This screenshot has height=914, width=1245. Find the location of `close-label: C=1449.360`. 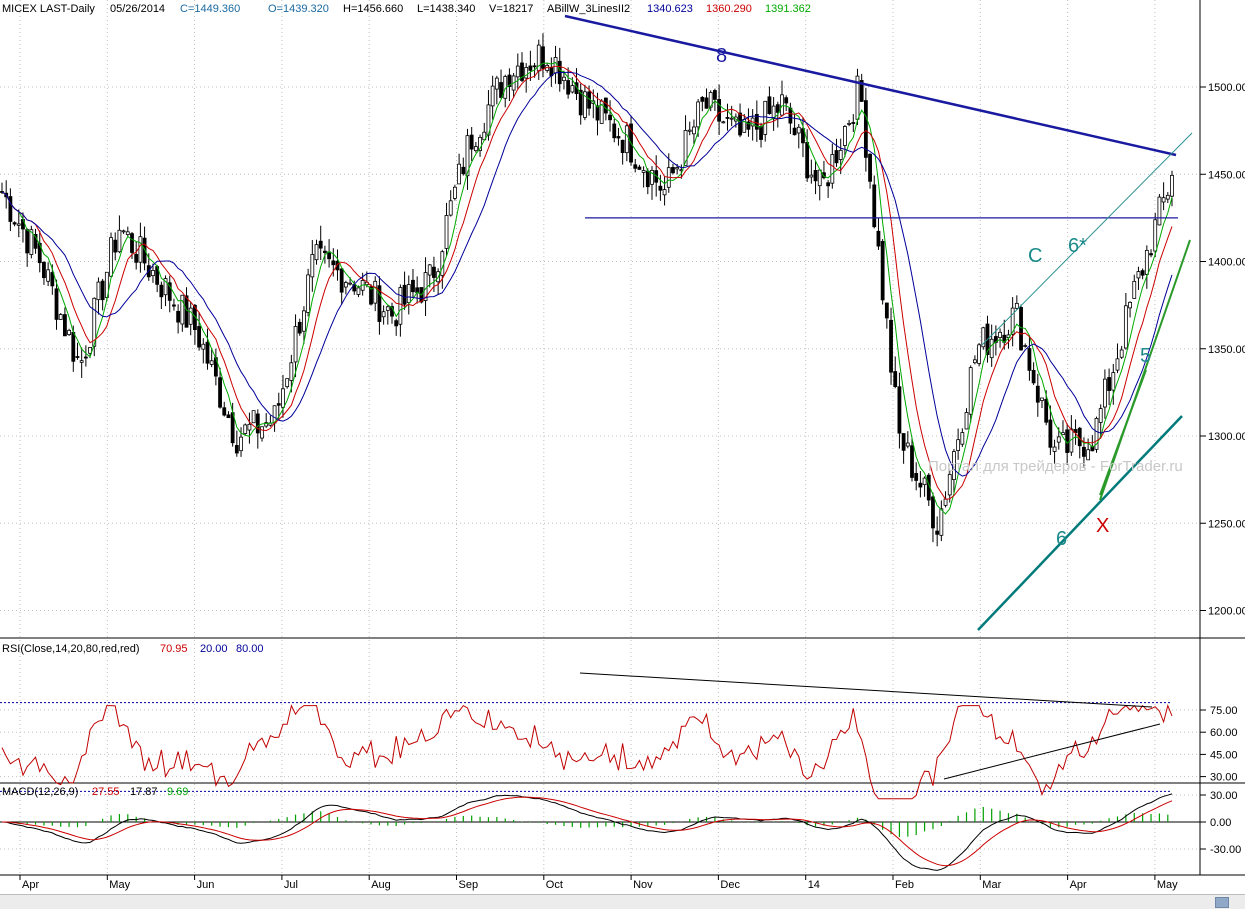

close-label: C=1449.360 is located at coordinates (210, 9).